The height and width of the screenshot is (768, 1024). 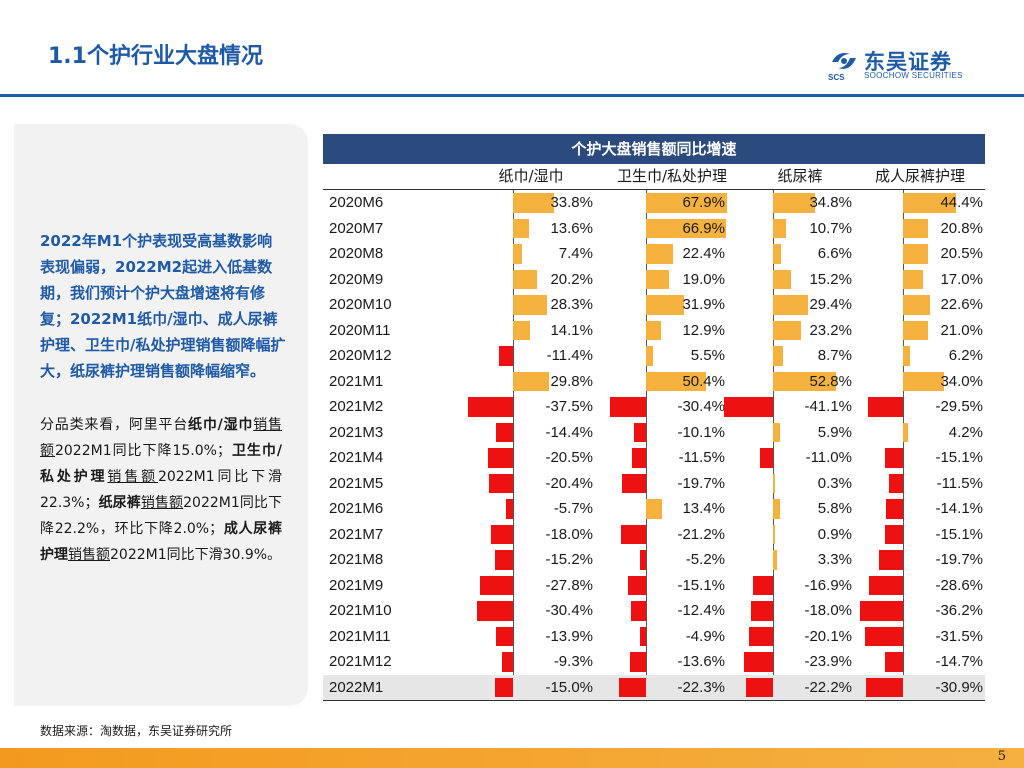 I want to click on row-month-label: 2021M10, so click(x=360, y=610).